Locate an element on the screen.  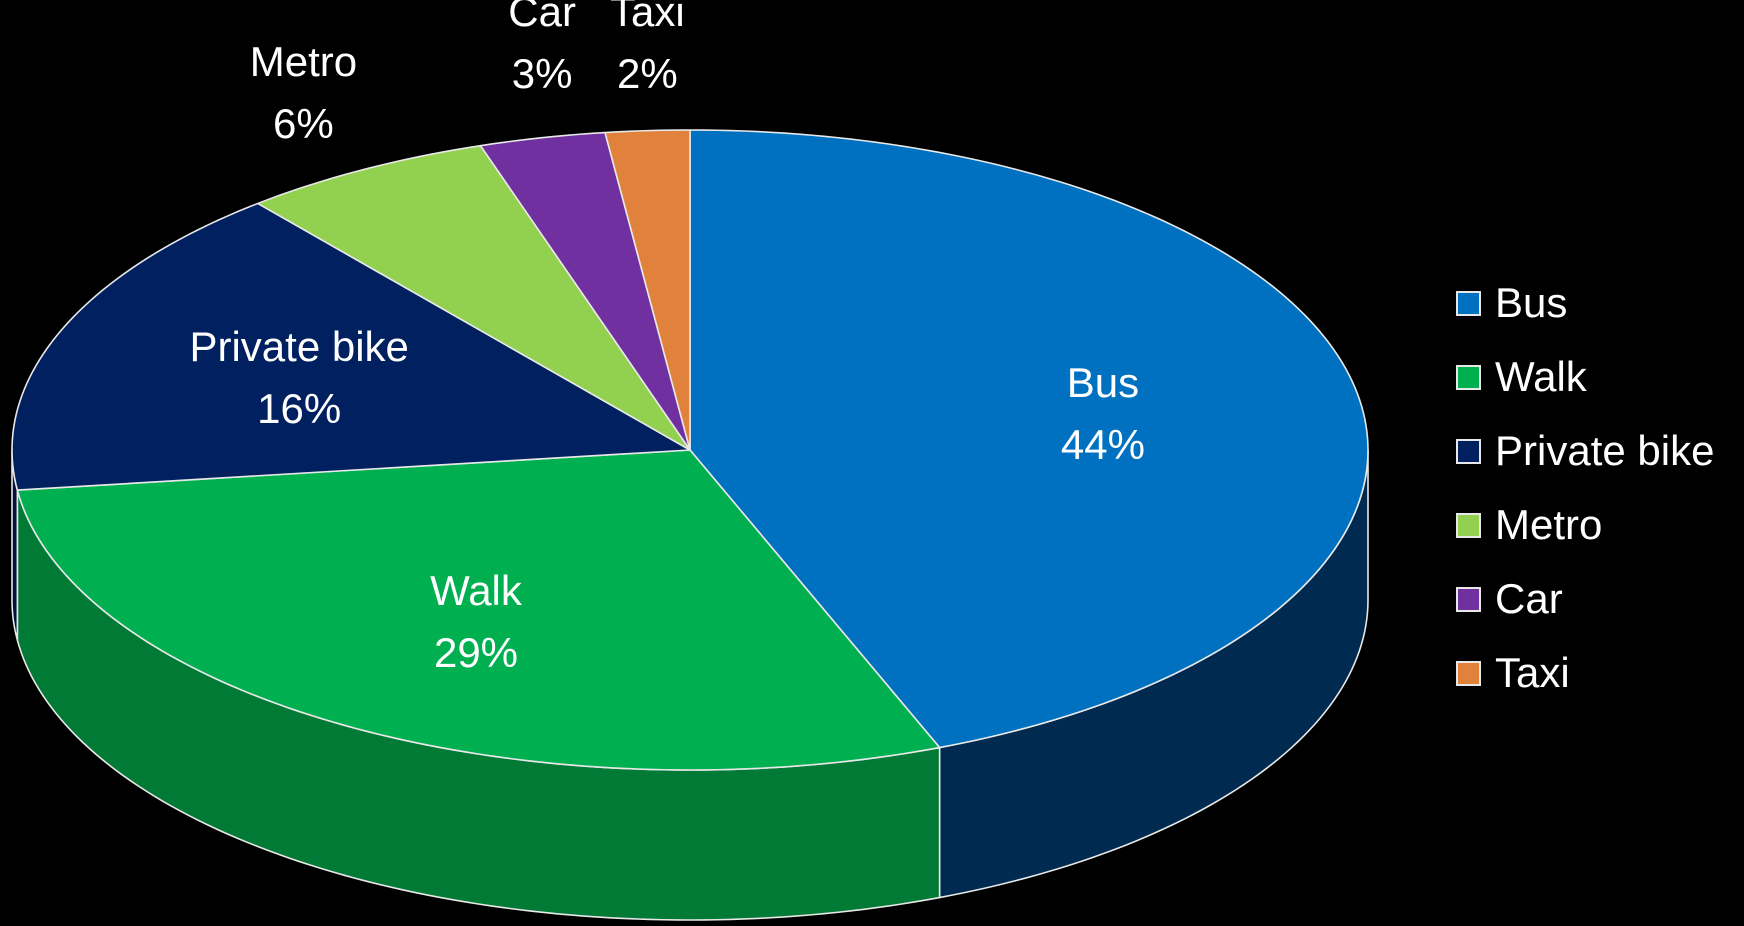
legend-label-private-bike: Private bike is located at coordinates (1605, 450).